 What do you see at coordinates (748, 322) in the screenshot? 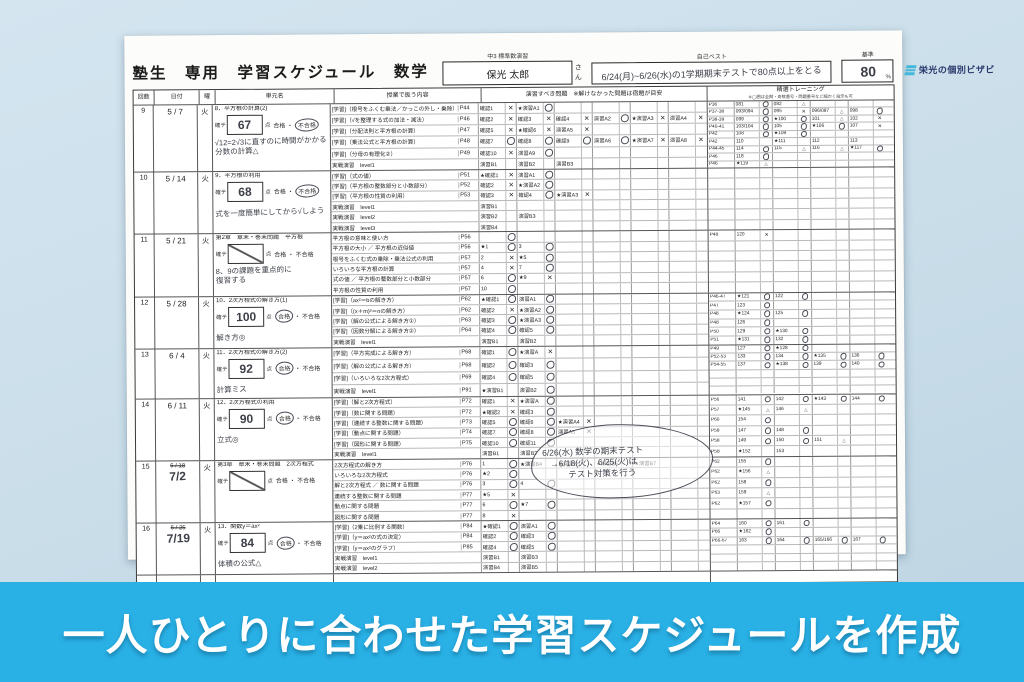
I see `trainer-label: 126` at bounding box center [748, 322].